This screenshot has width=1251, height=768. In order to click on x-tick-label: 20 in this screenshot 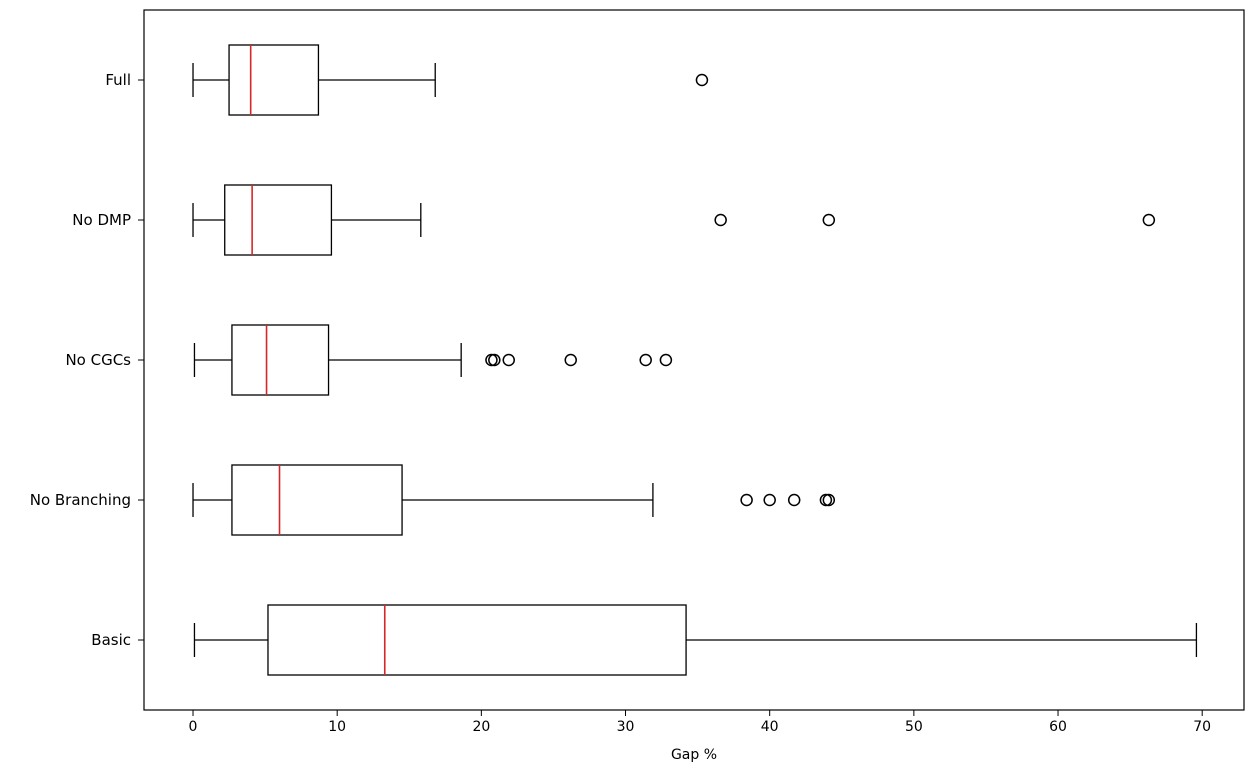, I will do `click(481, 727)`.